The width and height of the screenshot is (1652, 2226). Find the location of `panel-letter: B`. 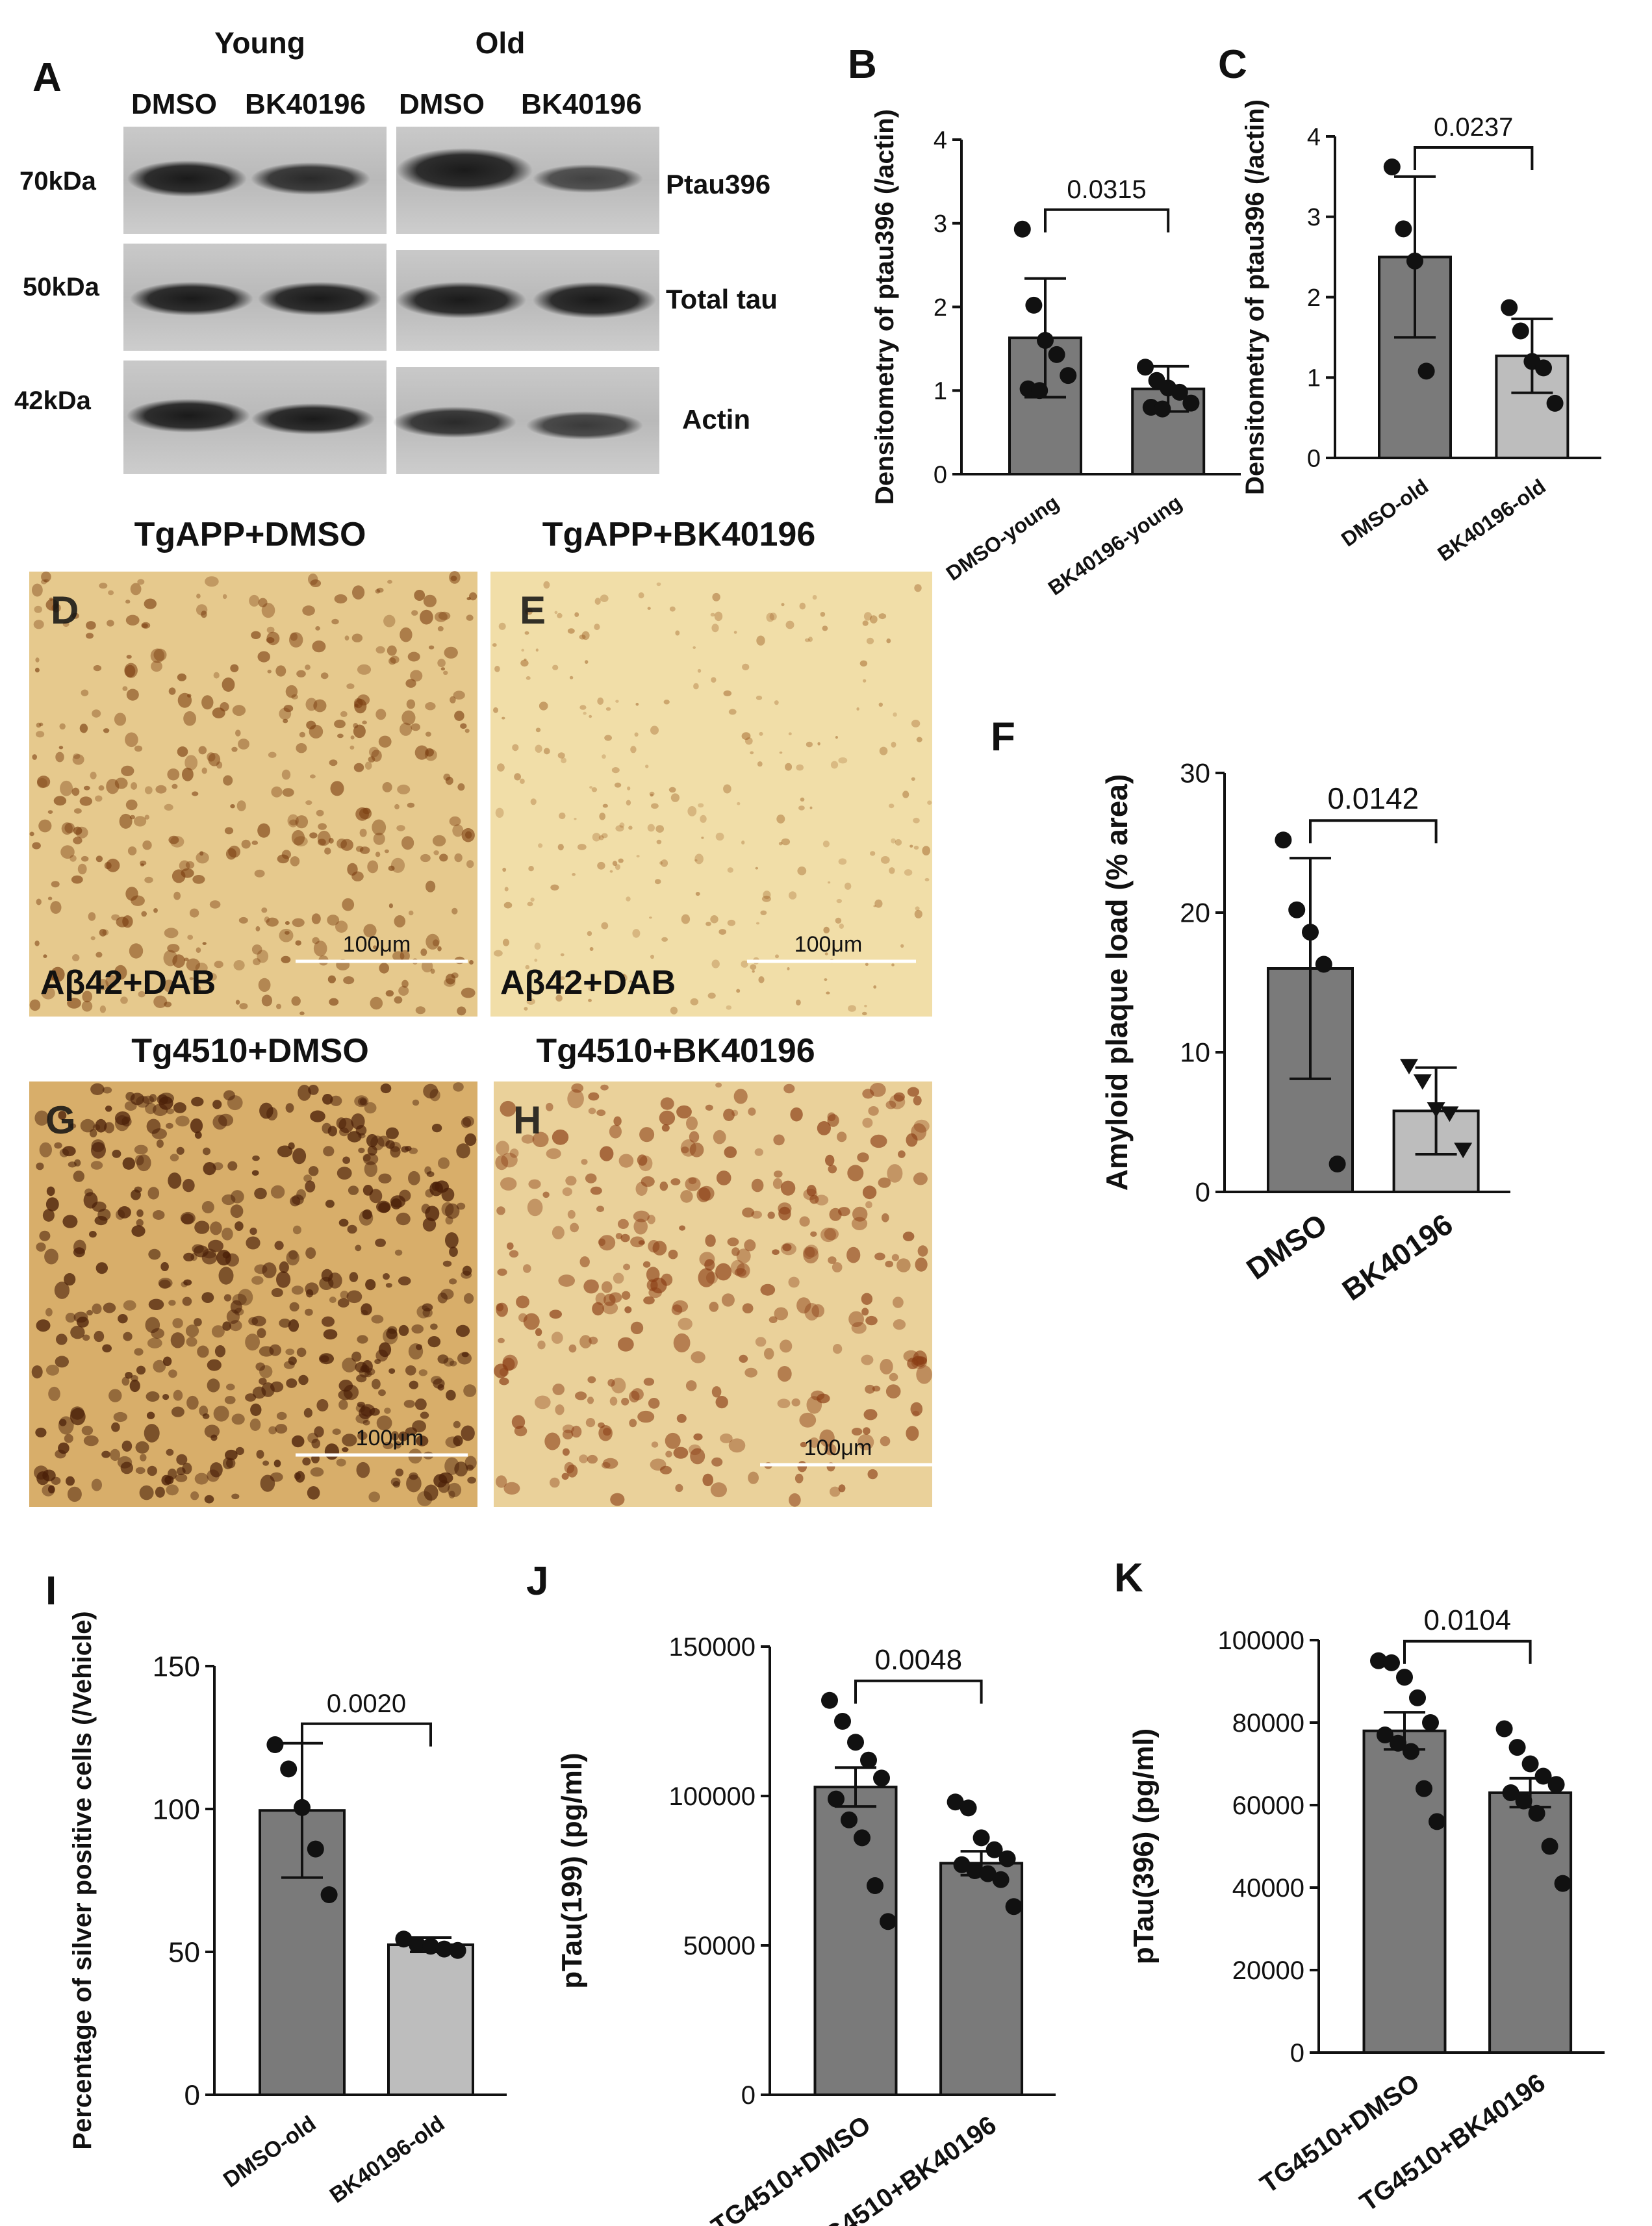

panel-letter: B is located at coordinates (863, 64).